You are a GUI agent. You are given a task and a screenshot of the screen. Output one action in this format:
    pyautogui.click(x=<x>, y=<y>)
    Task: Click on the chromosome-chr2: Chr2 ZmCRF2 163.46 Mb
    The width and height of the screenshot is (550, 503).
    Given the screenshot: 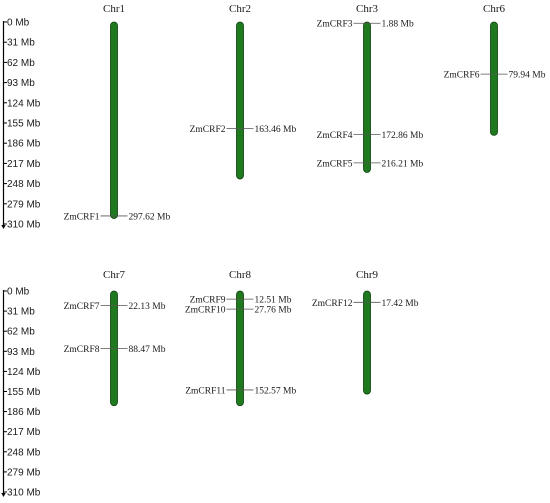 What is the action you would take?
    pyautogui.click(x=243, y=91)
    